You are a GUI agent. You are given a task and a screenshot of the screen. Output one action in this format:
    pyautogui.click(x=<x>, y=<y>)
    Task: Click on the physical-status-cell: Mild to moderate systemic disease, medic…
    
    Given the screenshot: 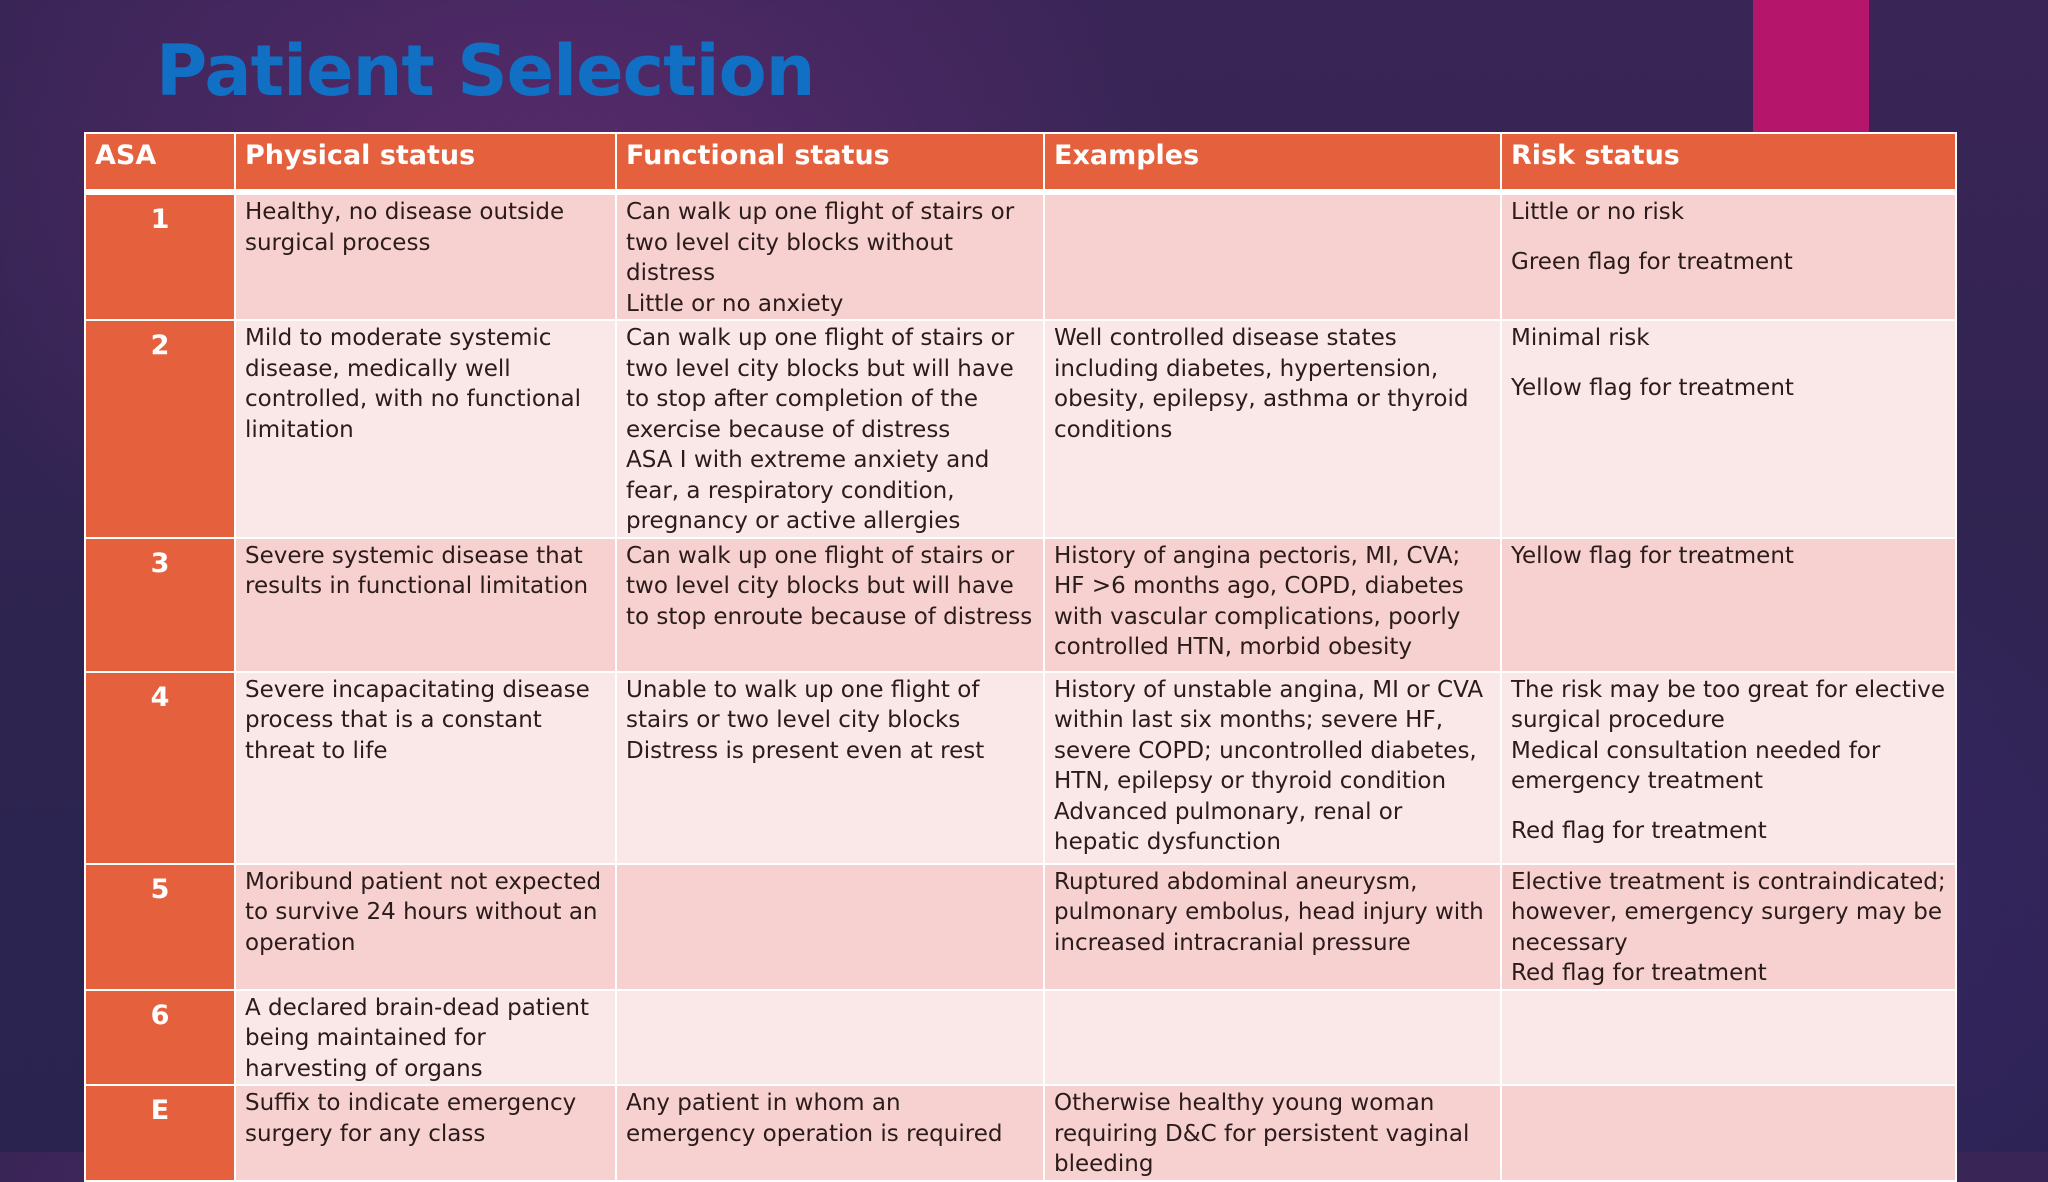 What is the action you would take?
    pyautogui.click(x=425, y=429)
    